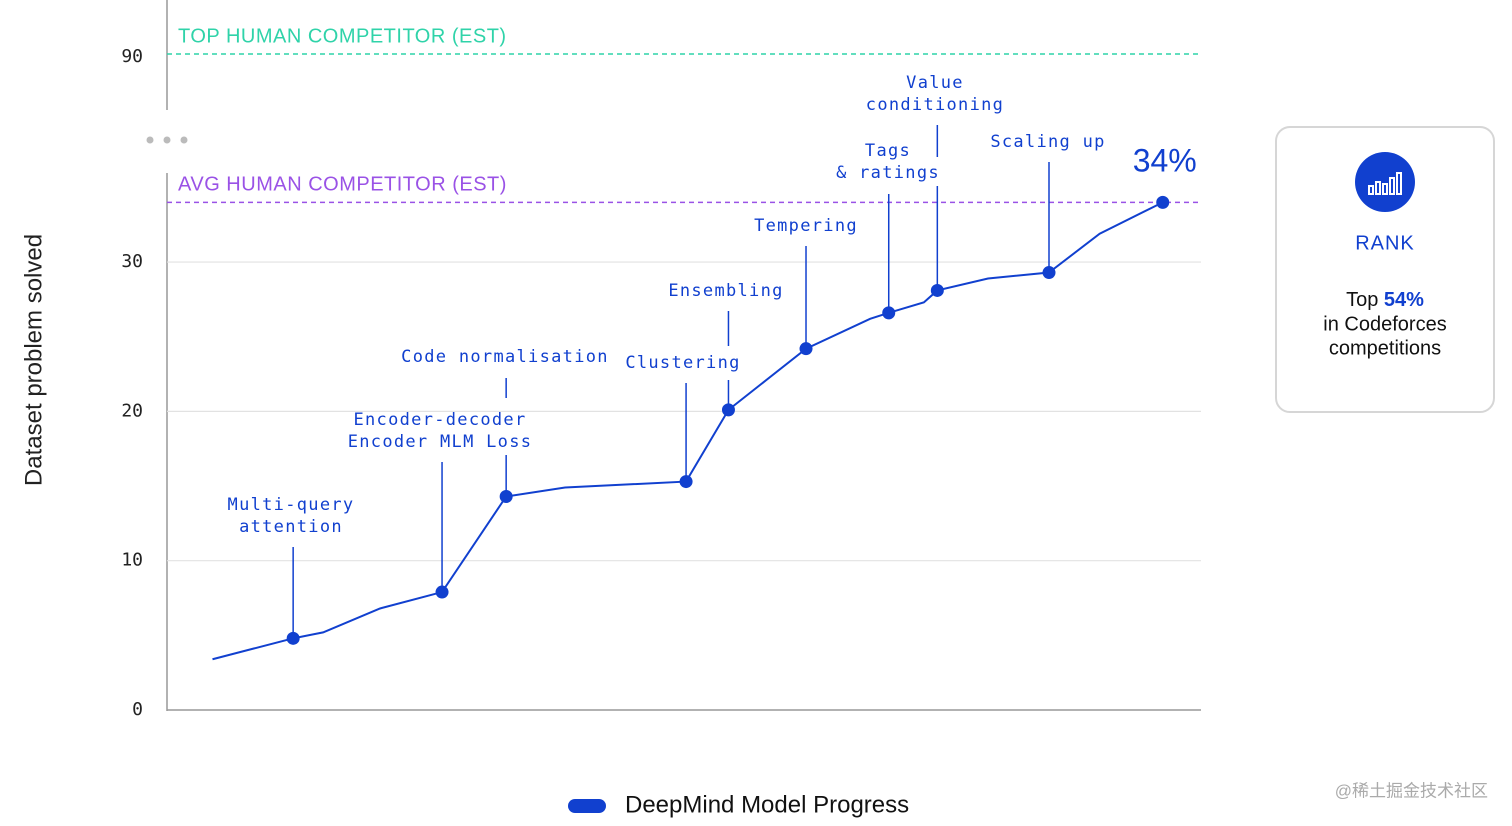 The image size is (1512, 826). I want to click on annotation-label: Multi-query, so click(291, 505).